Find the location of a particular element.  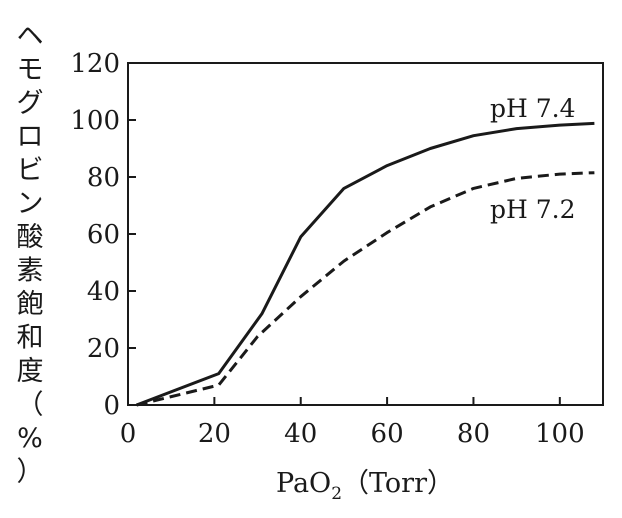

x-tick-label: 40 is located at coordinates (300, 434).